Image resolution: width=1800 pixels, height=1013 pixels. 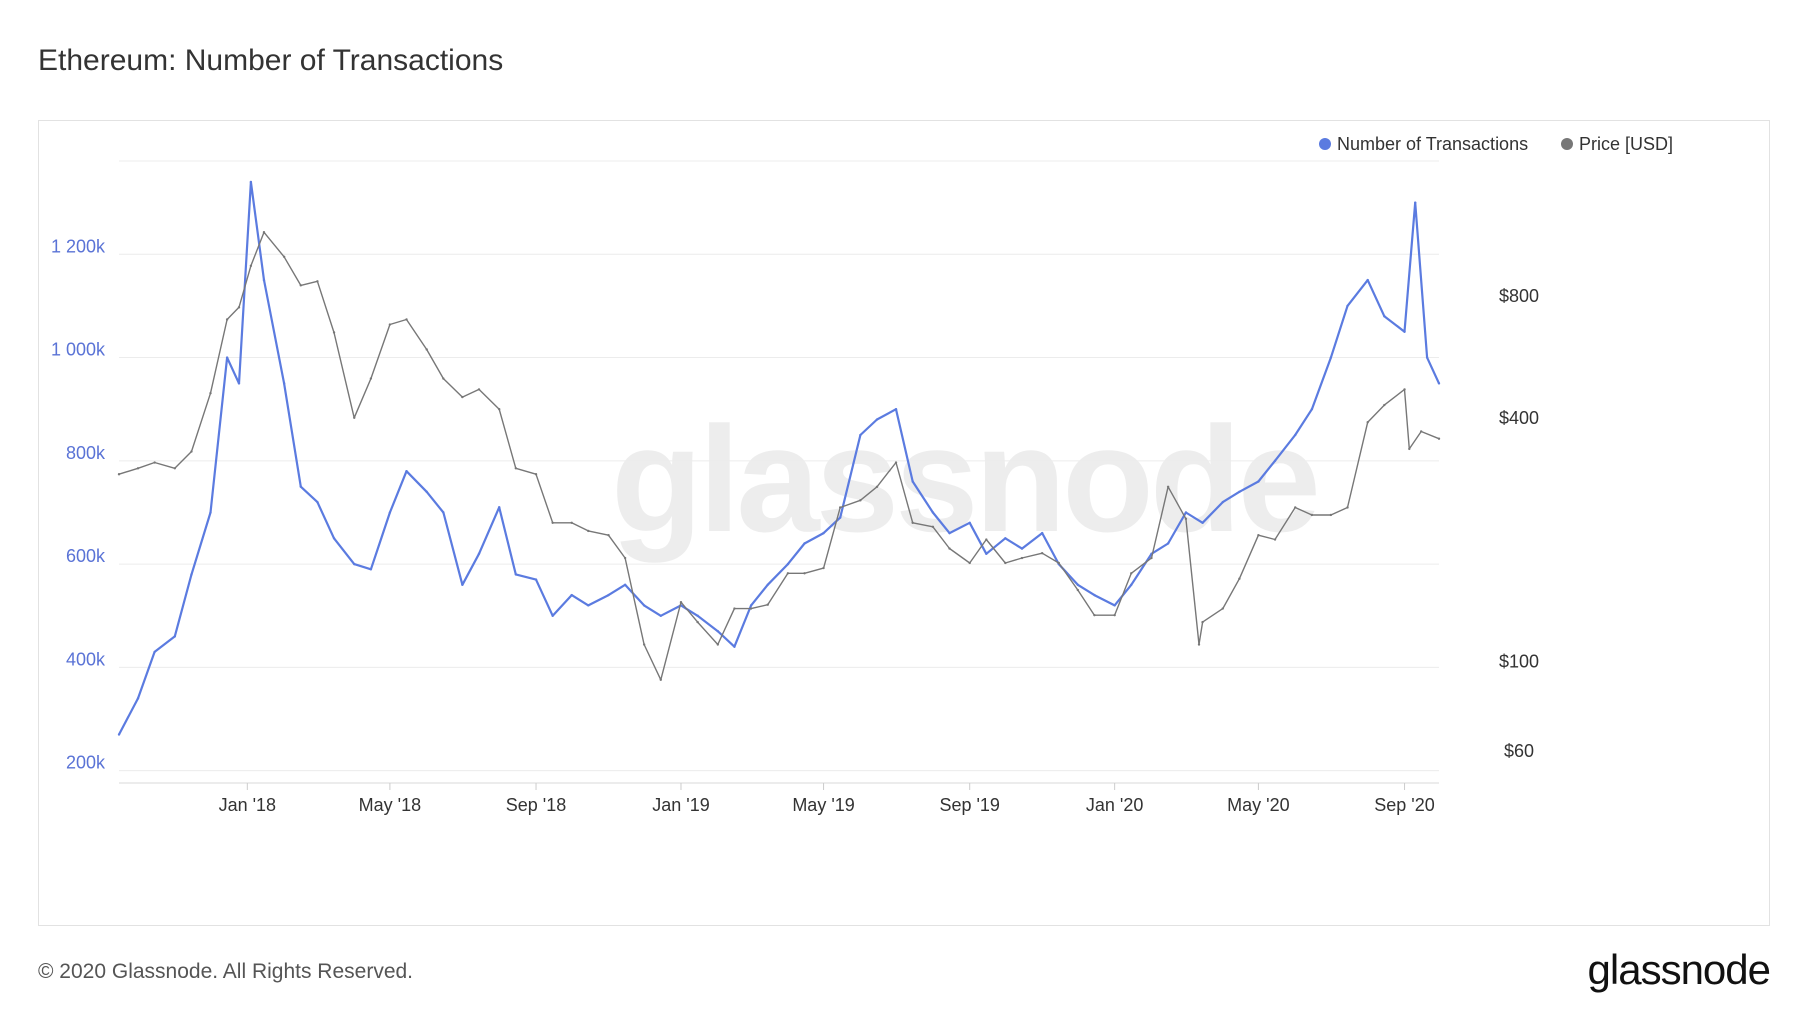 What do you see at coordinates (86, 556) in the screenshot?
I see `left-axis-tick-label: 600k` at bounding box center [86, 556].